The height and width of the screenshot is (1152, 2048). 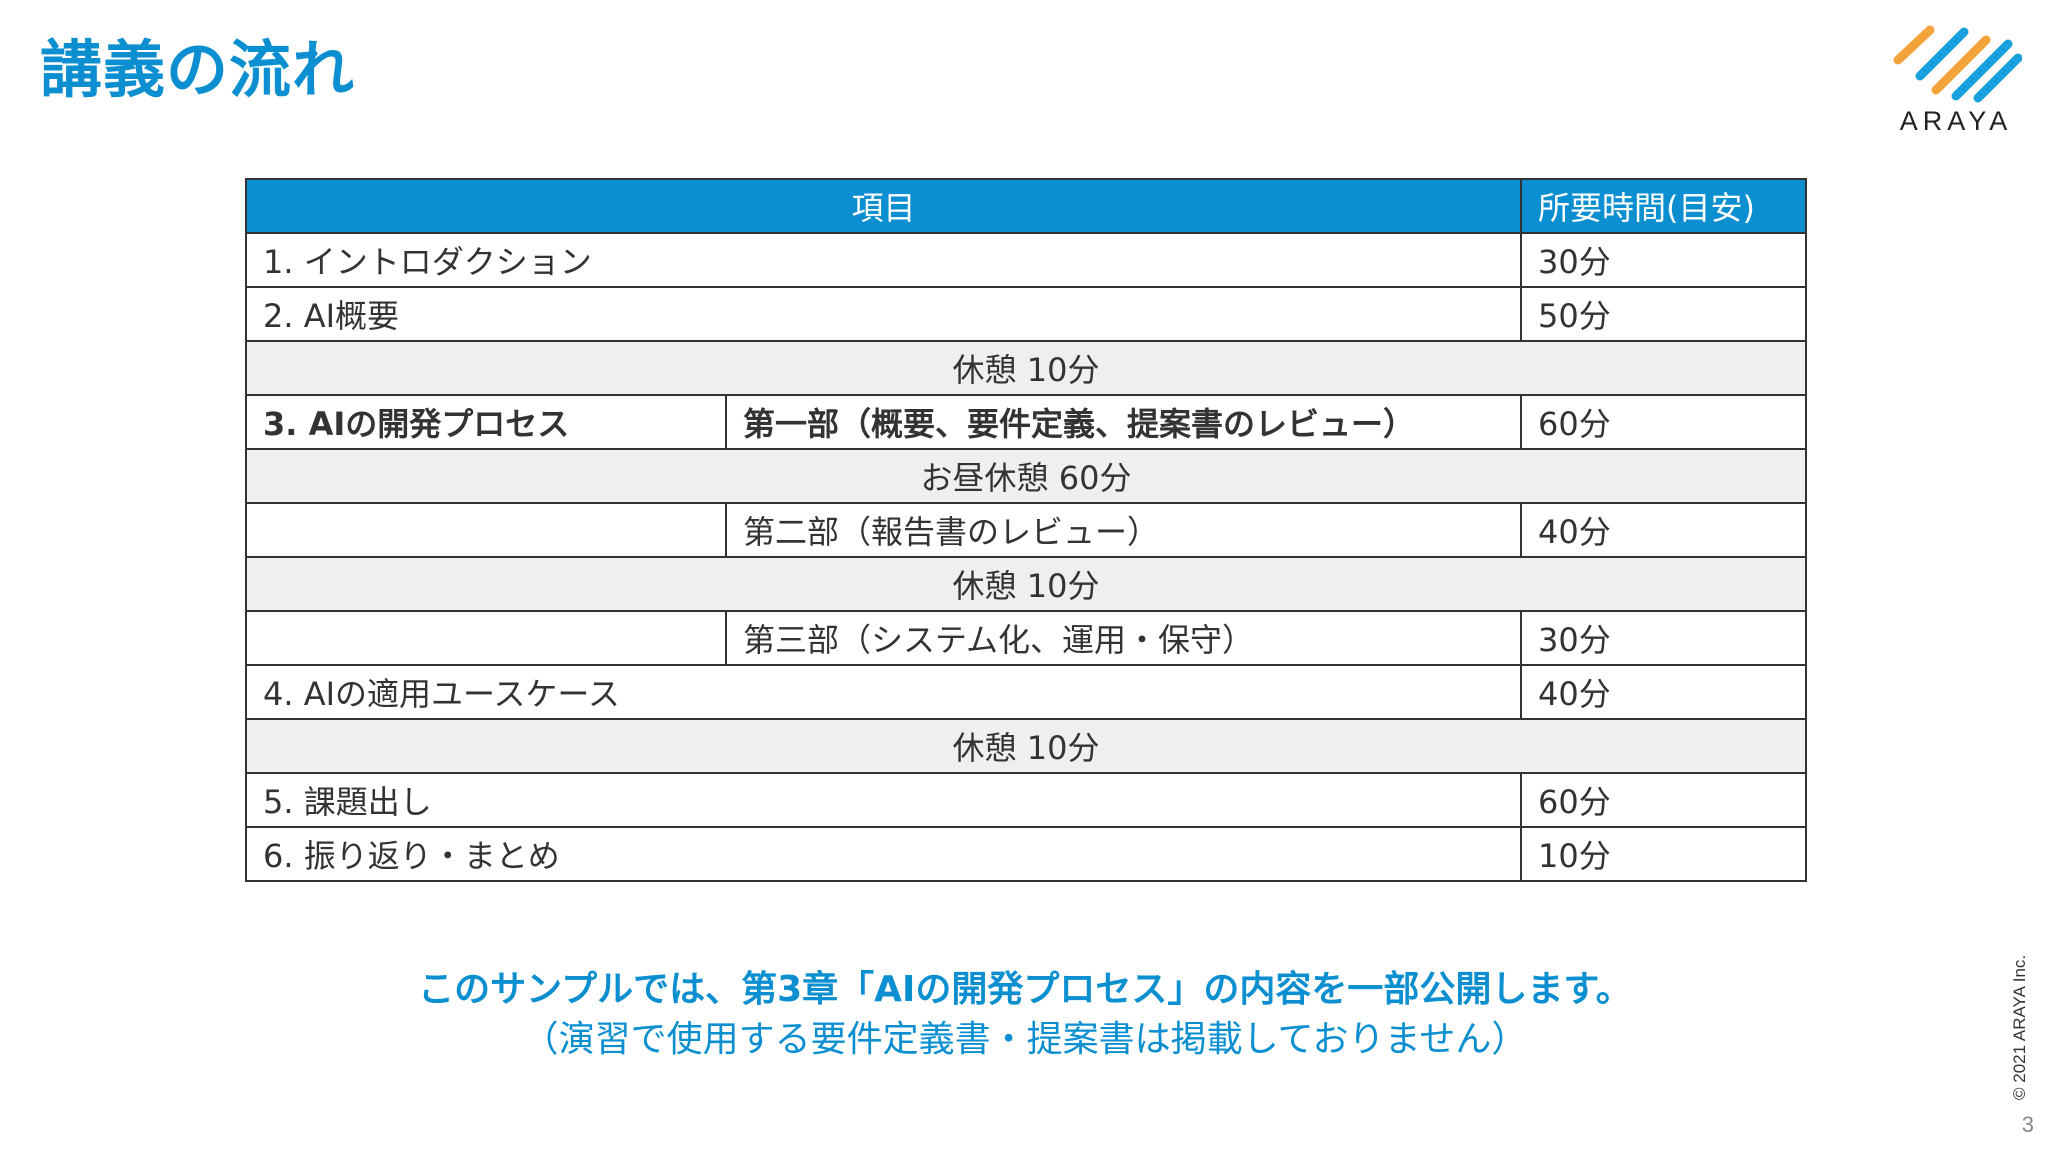 I want to click on row-item: 1. イントロダクション, so click(x=883, y=260).